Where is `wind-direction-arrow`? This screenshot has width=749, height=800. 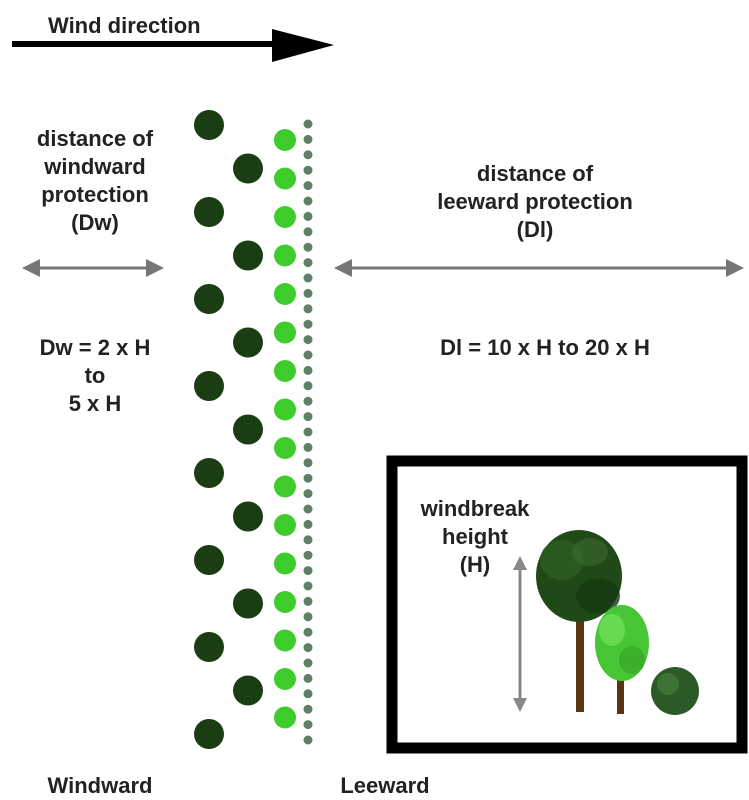 wind-direction-arrow is located at coordinates (173, 45).